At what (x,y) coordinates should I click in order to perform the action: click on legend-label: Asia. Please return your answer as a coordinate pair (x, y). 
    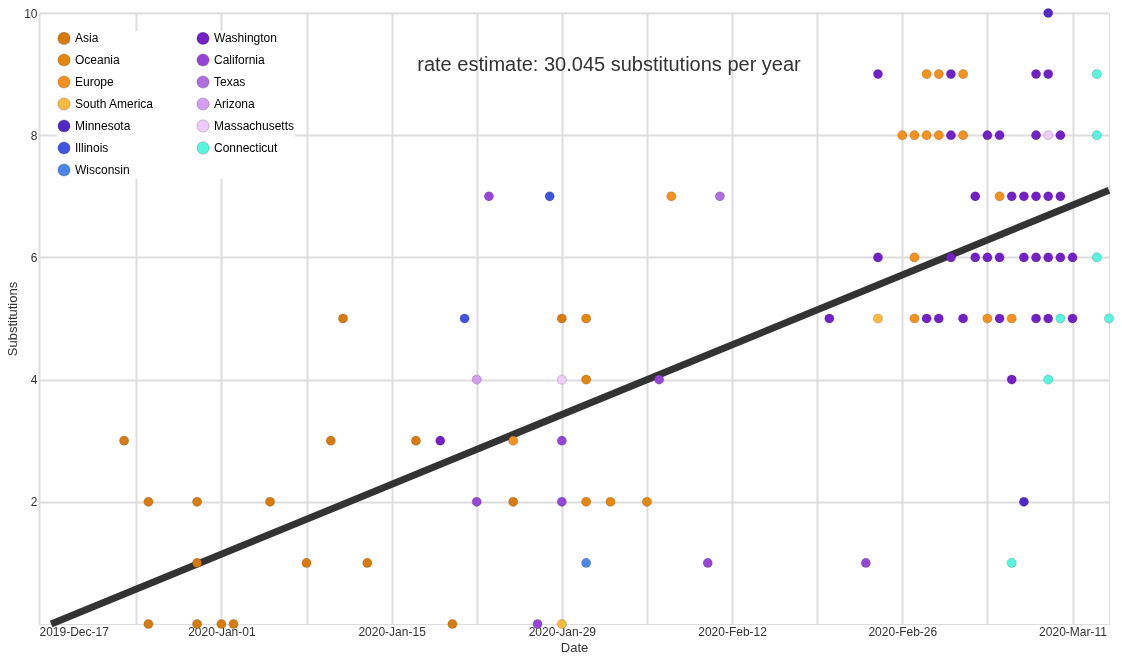
    Looking at the image, I should click on (87, 38).